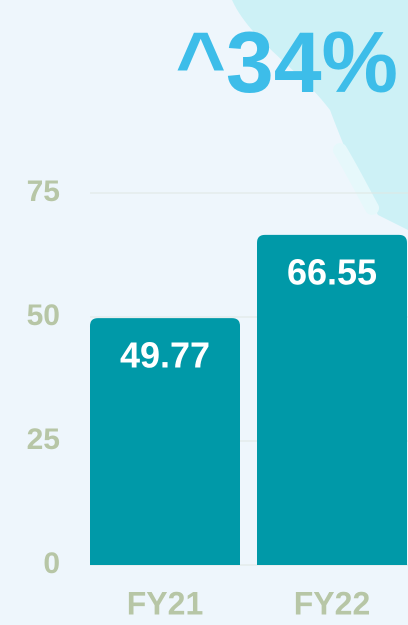 Image resolution: width=408 pixels, height=625 pixels. I want to click on x-tick-label: FY21, so click(165, 603).